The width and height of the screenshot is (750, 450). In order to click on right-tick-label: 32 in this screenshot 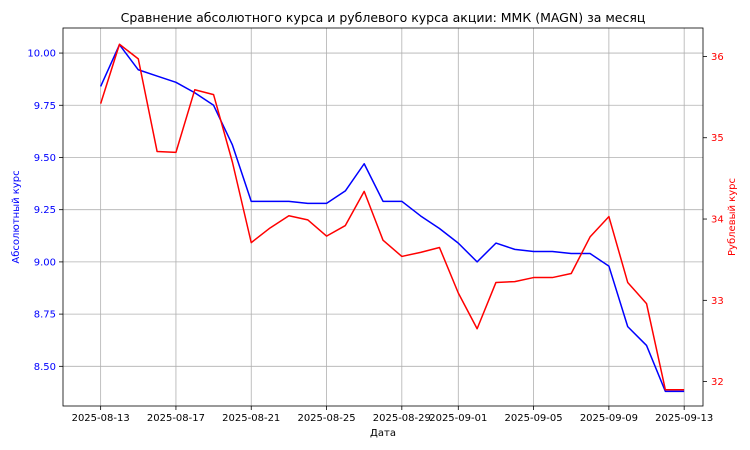, I will do `click(717, 382)`.